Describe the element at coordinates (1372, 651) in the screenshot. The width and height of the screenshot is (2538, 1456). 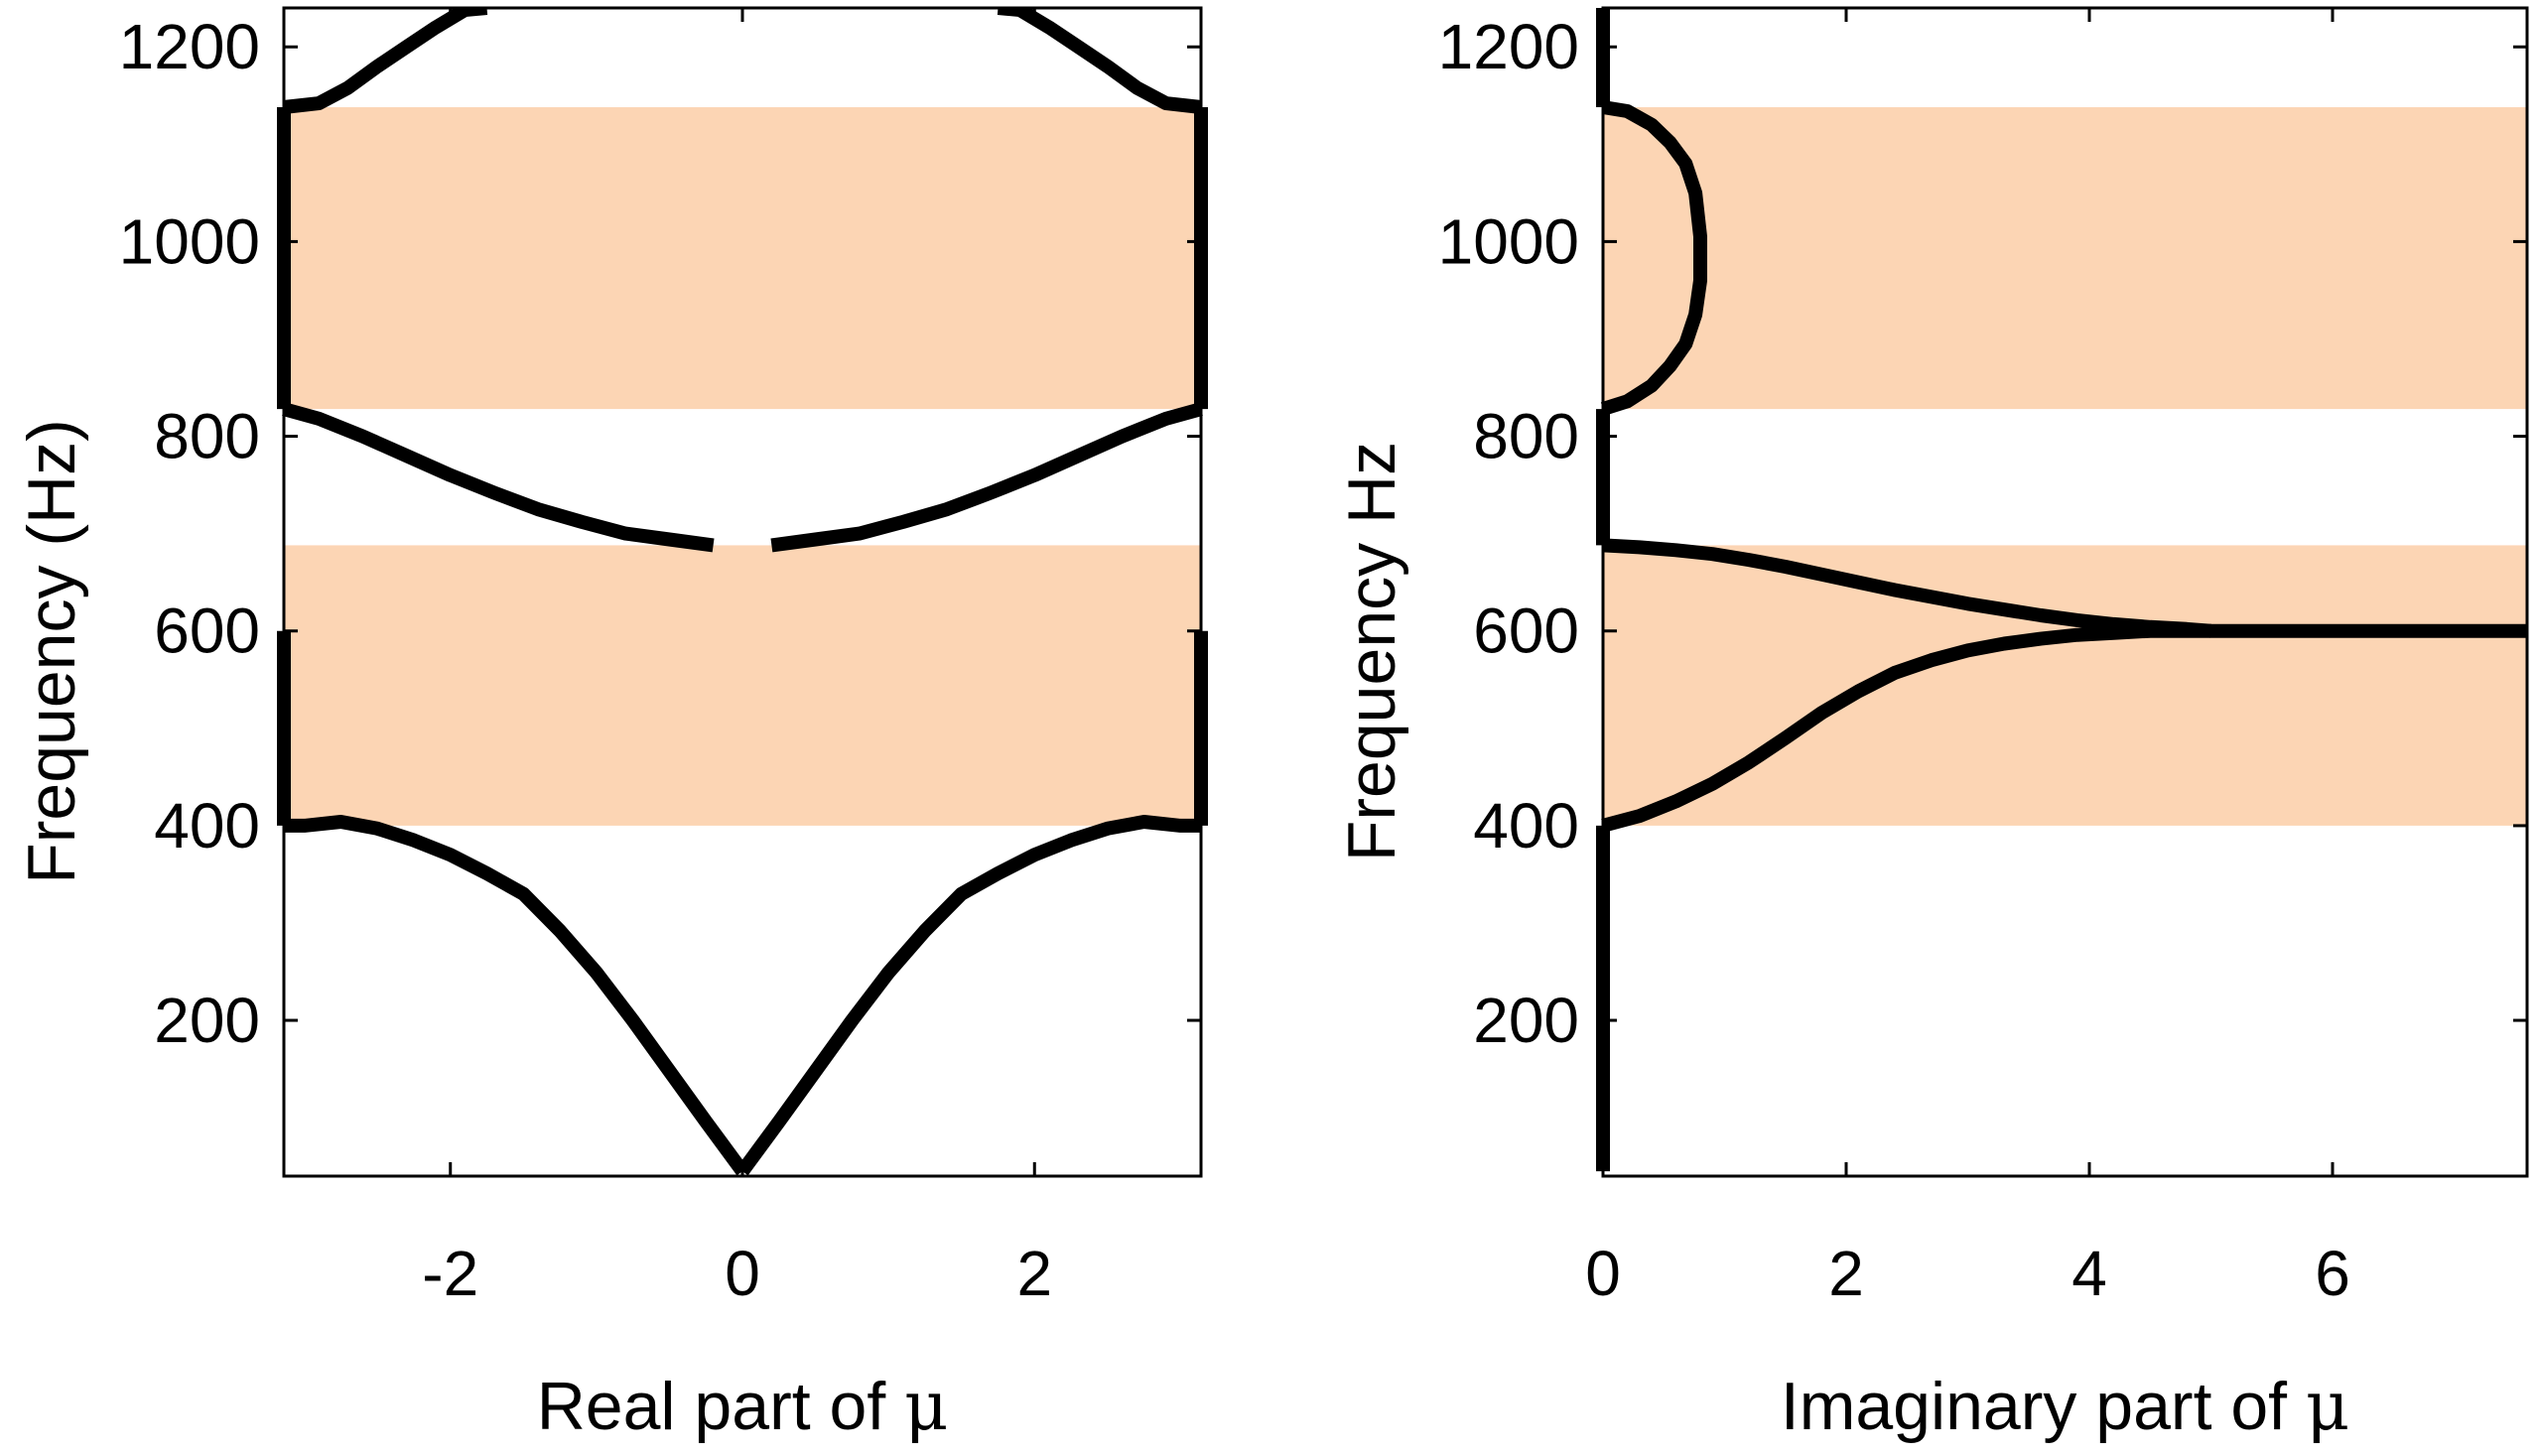
I see `y-axis-label: Frequency Hz` at that location.